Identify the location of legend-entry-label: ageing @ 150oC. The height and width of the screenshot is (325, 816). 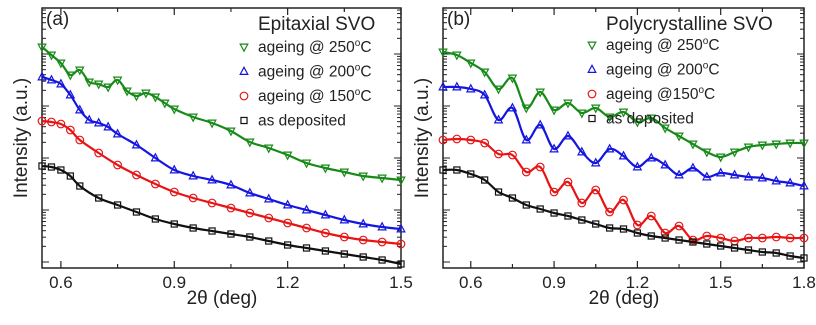
(315, 96).